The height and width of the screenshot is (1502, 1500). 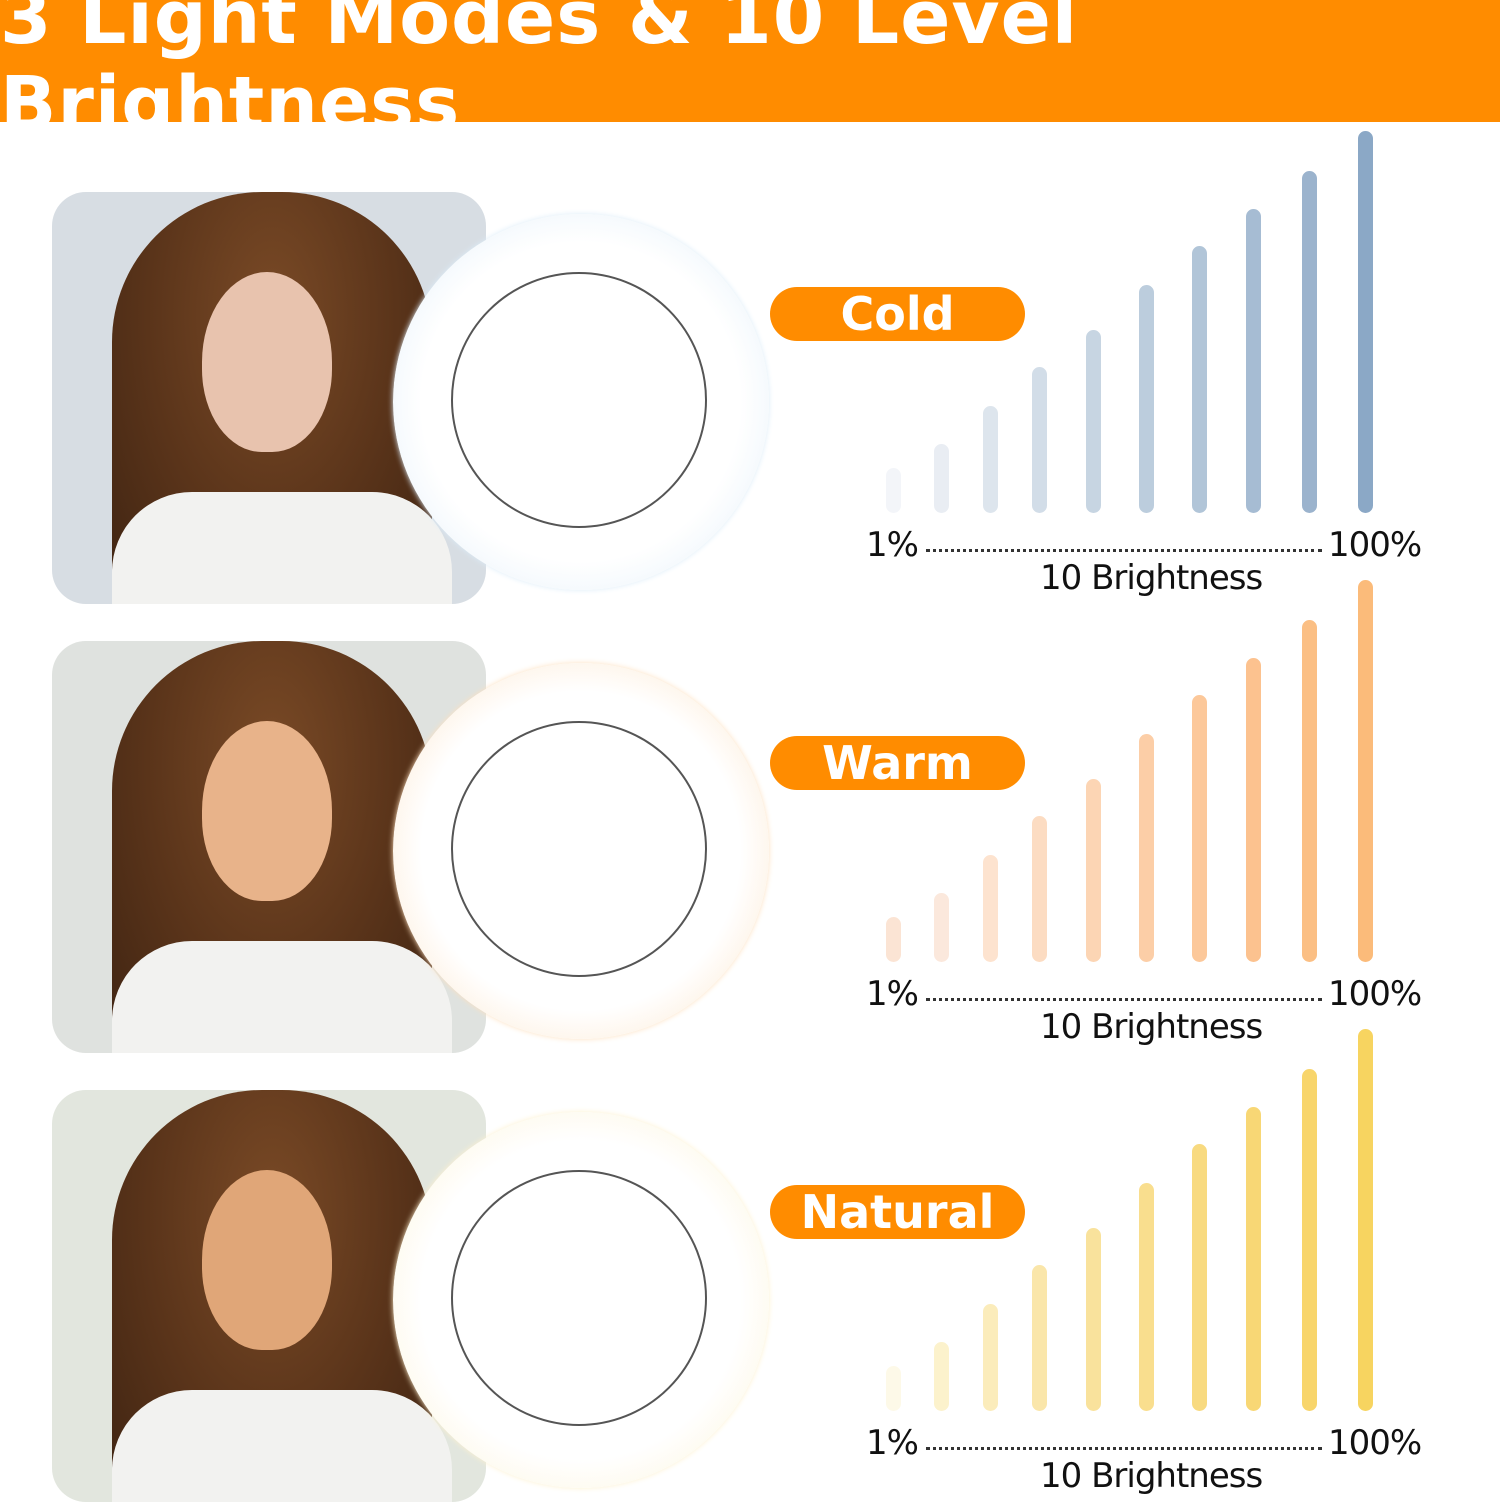 I want to click on mode-label: Warm, so click(x=897, y=763).